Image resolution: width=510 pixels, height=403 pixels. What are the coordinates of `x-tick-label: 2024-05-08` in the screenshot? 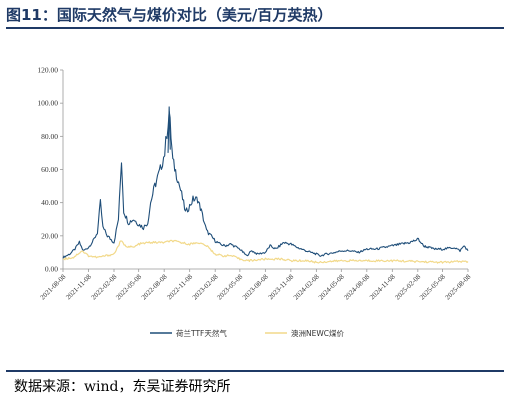 It's located at (331, 286).